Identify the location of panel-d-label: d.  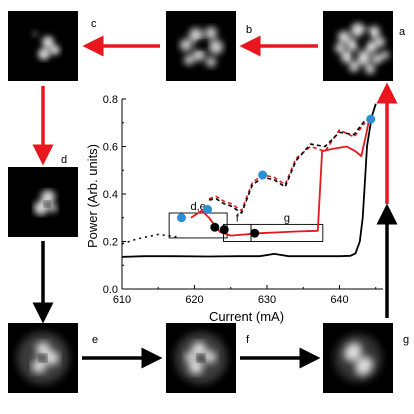
(64, 160).